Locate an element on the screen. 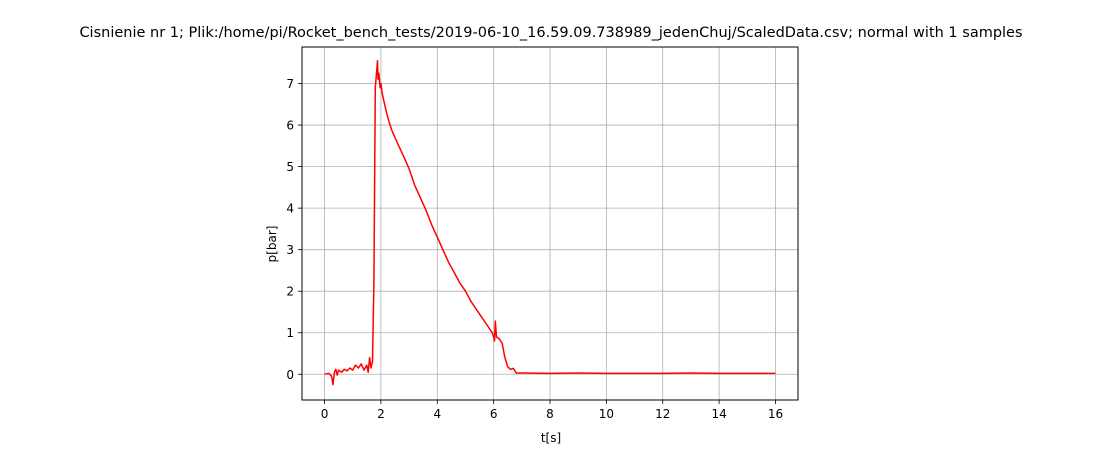 The height and width of the screenshot is (455, 1102). y-tick-label-5: 5 is located at coordinates (290, 167).